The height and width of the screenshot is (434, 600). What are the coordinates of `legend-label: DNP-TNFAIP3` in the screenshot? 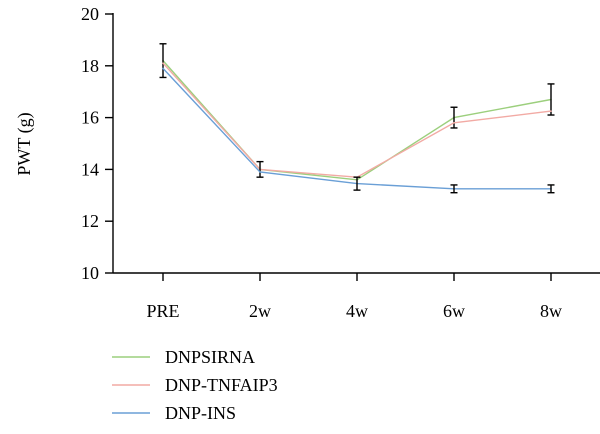 It's located at (221, 385).